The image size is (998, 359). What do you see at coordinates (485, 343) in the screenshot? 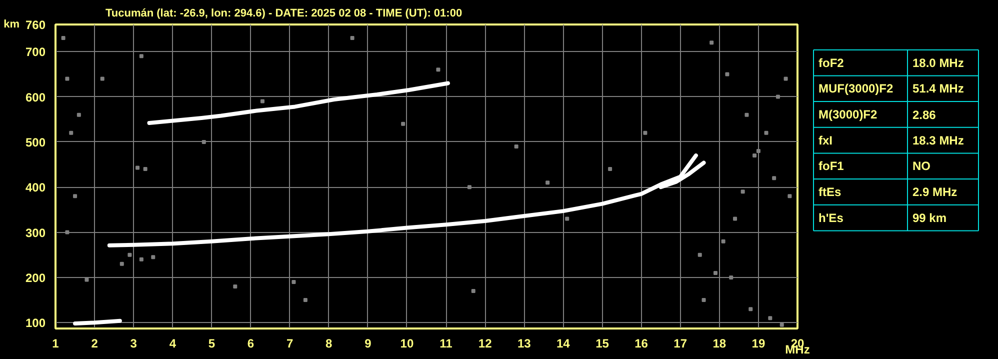
I see `x-tick-label: 12` at bounding box center [485, 343].